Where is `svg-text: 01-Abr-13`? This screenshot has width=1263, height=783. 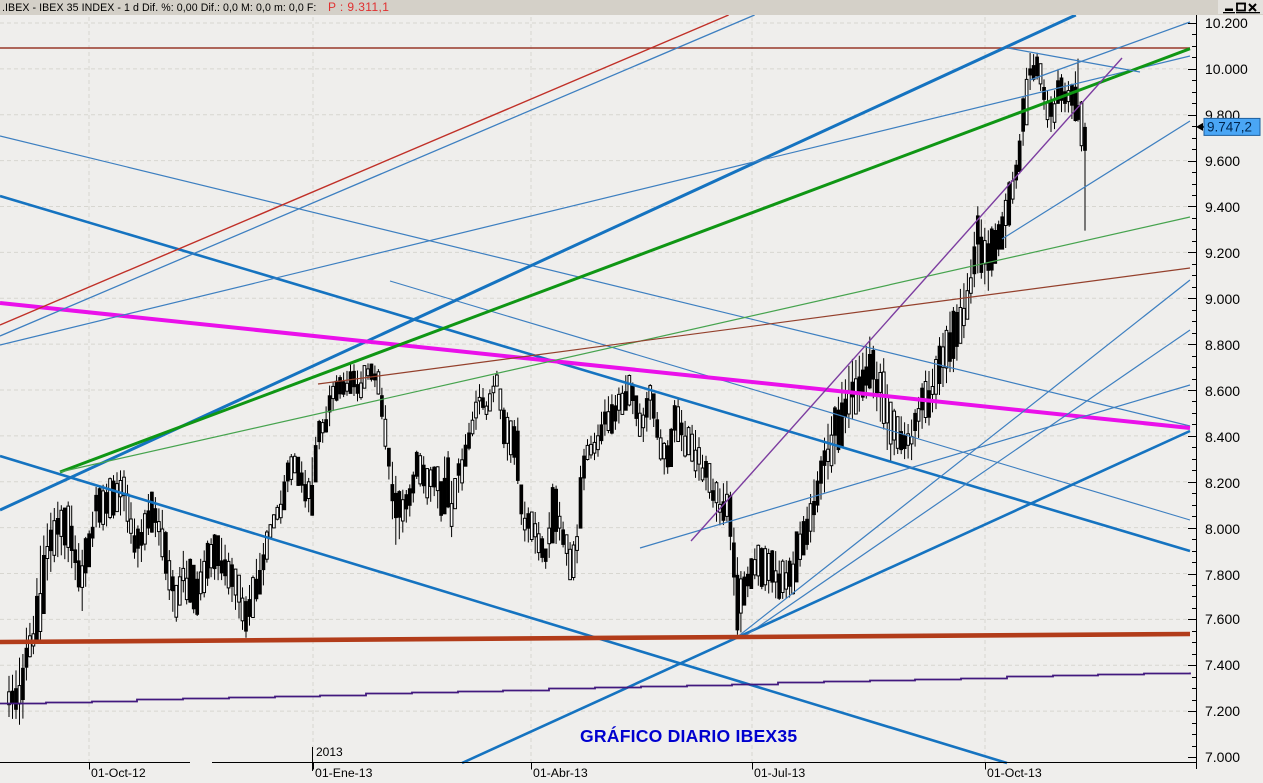
svg-text: 01-Abr-13 is located at coordinates (560, 773).